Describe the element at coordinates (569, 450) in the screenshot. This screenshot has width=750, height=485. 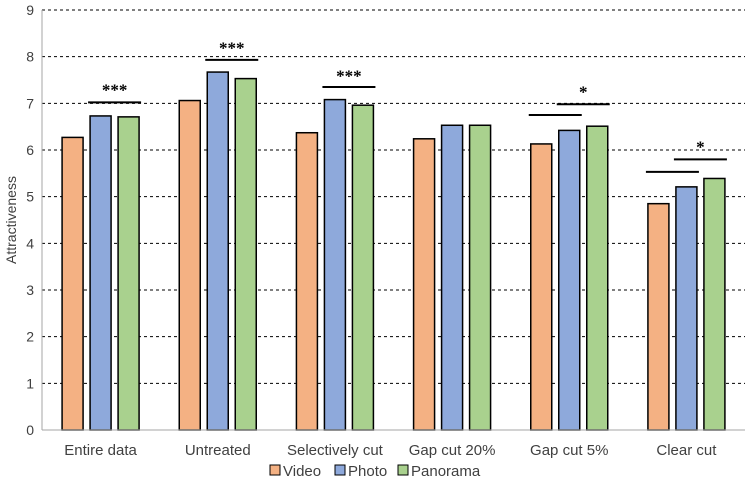
I see `x-category-label: Gap cut 5%` at that location.